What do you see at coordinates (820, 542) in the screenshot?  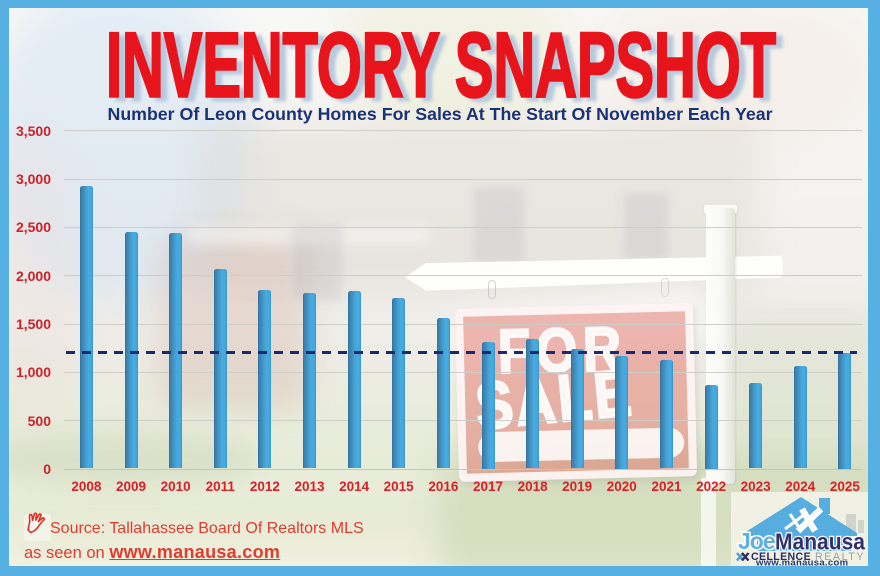 I see `svg-text: Manausa` at bounding box center [820, 542].